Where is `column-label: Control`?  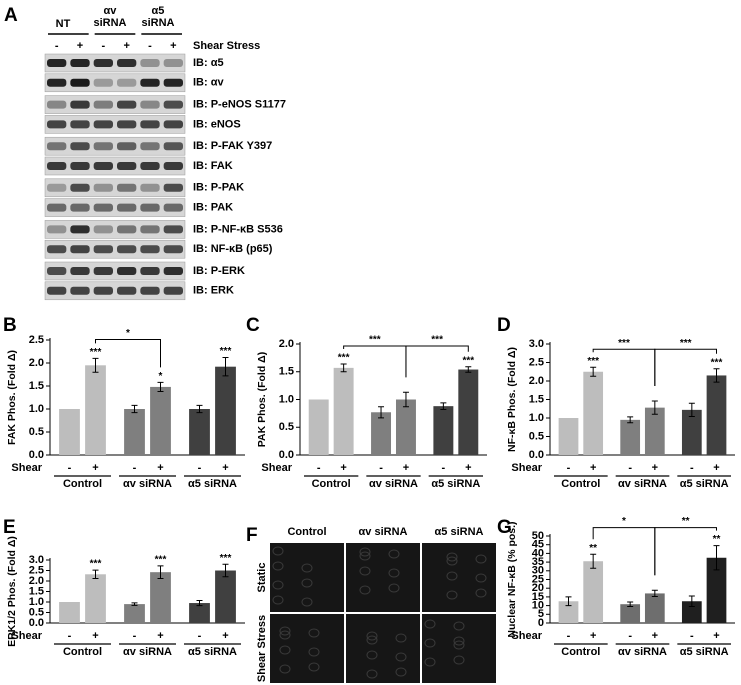 column-label: Control is located at coordinates (306, 532).